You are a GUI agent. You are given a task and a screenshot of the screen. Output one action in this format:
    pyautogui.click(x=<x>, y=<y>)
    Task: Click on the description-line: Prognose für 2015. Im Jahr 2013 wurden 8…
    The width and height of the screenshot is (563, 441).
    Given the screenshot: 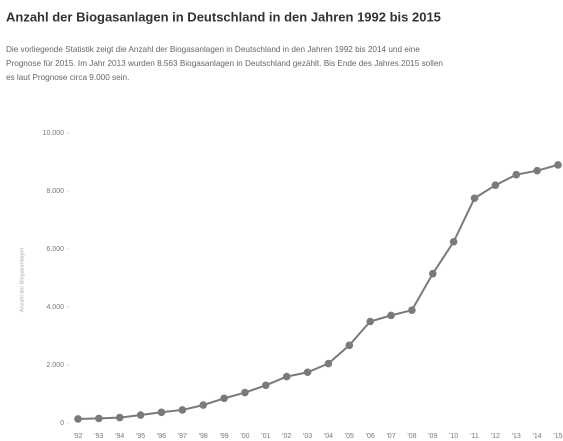 What is the action you would take?
    pyautogui.click(x=224, y=63)
    